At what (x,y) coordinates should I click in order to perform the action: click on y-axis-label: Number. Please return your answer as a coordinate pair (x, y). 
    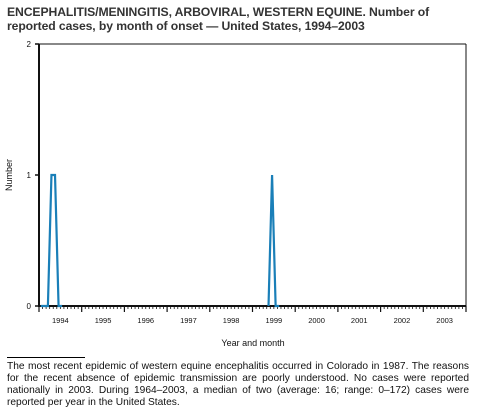
    Looking at the image, I should click on (9, 175).